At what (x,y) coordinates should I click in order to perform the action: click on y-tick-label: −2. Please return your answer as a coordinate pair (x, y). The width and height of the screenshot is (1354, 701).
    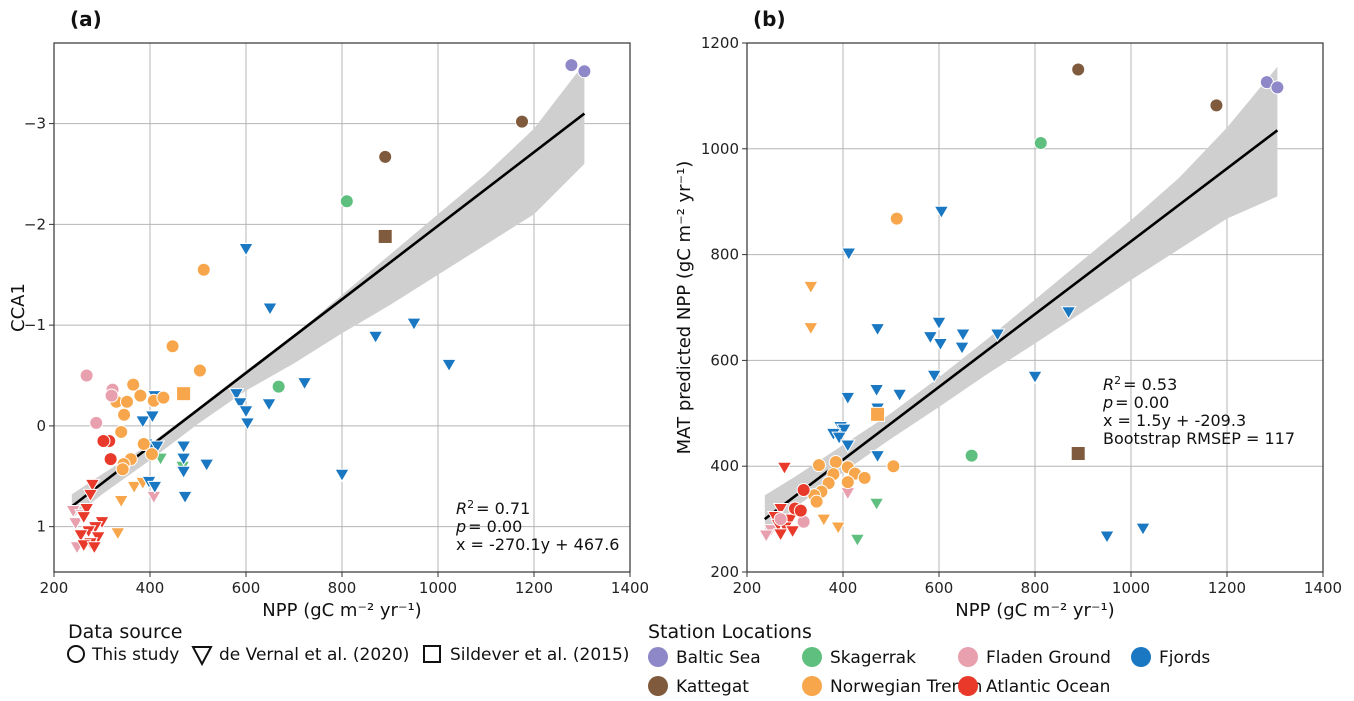
    Looking at the image, I should click on (35, 224).